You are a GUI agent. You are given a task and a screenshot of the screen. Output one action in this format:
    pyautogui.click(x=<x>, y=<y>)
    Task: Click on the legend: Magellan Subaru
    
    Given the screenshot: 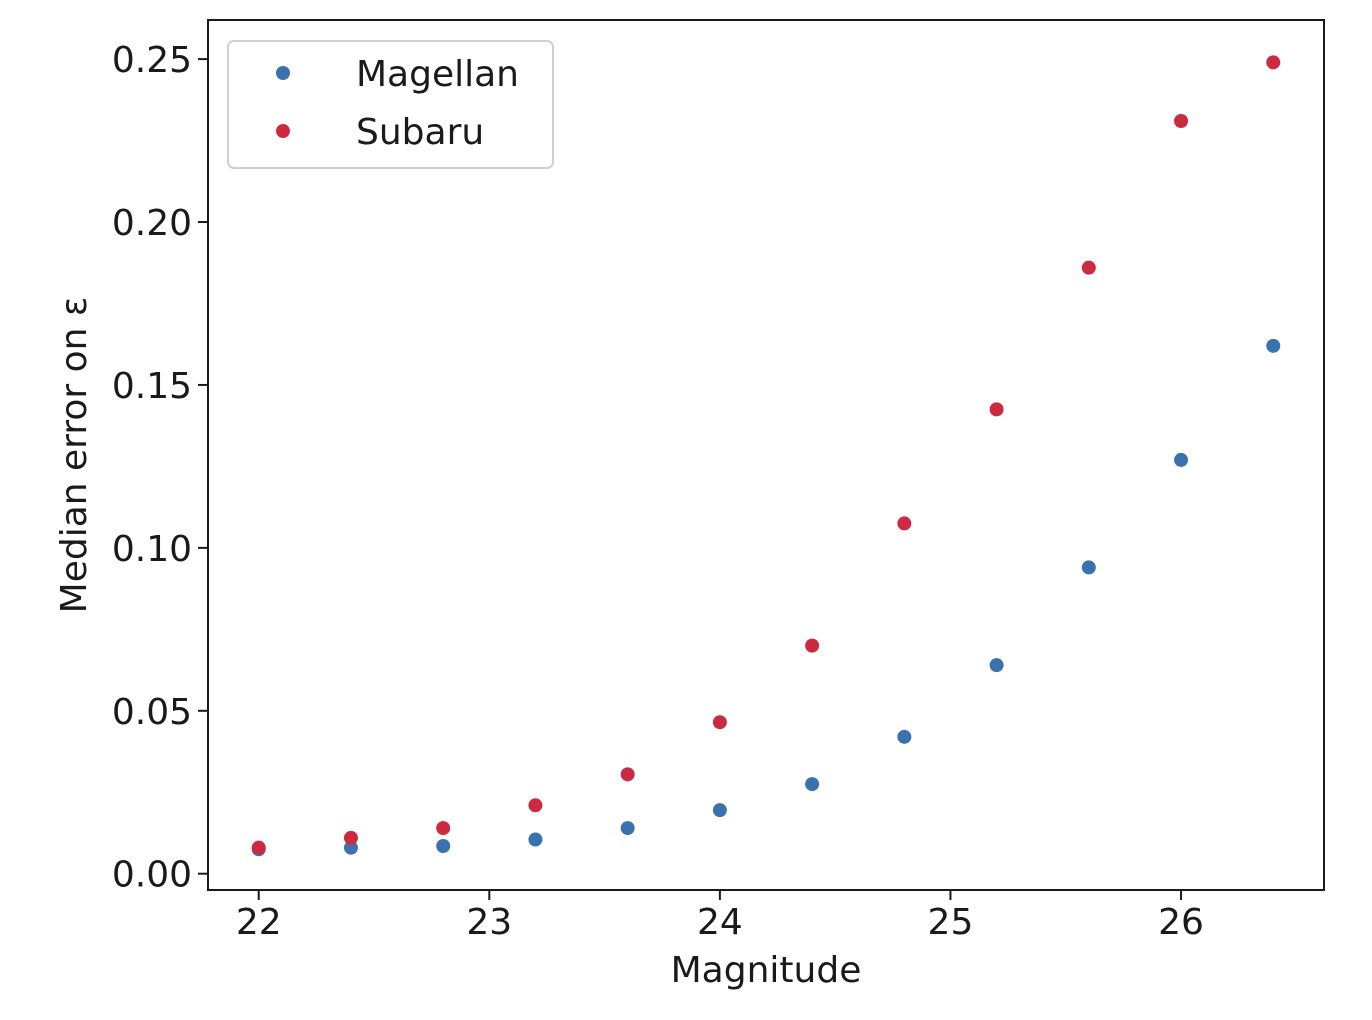 What is the action you would take?
    pyautogui.click(x=390, y=104)
    